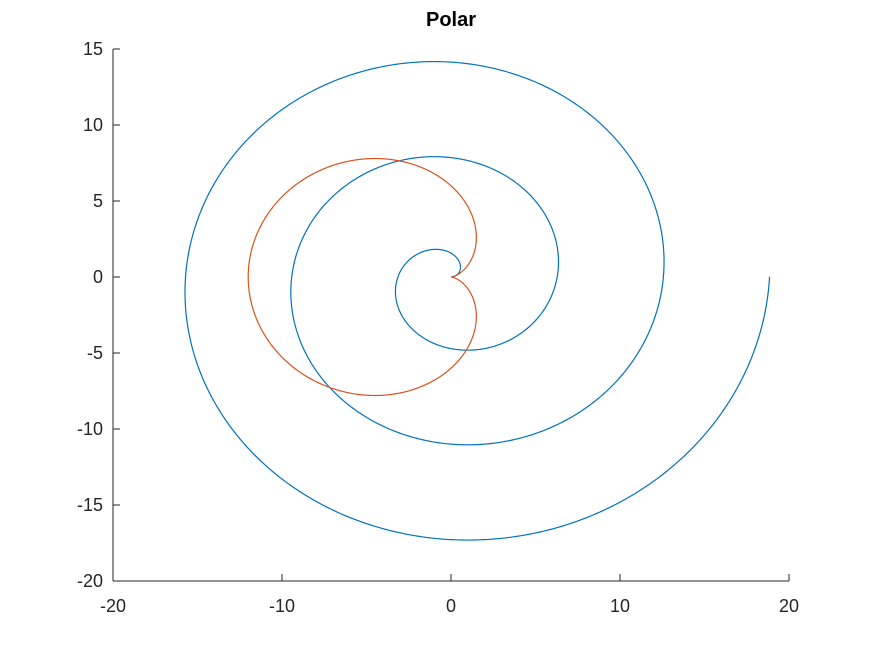  Describe the element at coordinates (620, 606) in the screenshot. I see `x-tick-label: 10` at that location.